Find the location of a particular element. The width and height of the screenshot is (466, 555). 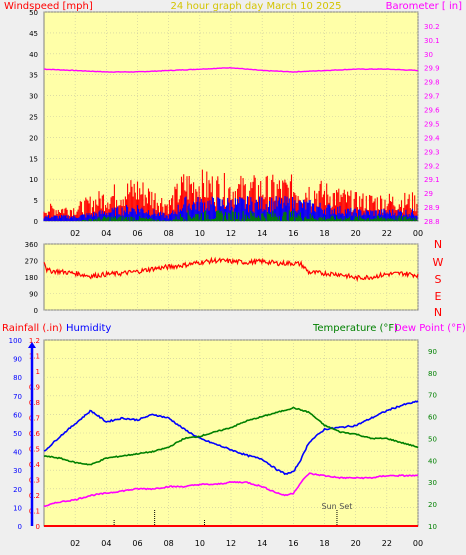

temp-x-tick: 10 is located at coordinates (200, 543).